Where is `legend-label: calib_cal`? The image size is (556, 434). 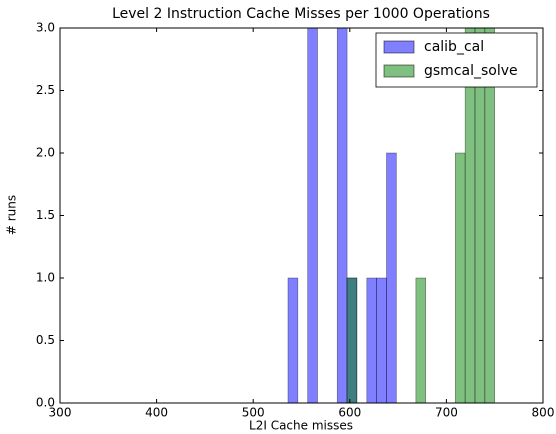 legend-label: calib_cal is located at coordinates (454, 47).